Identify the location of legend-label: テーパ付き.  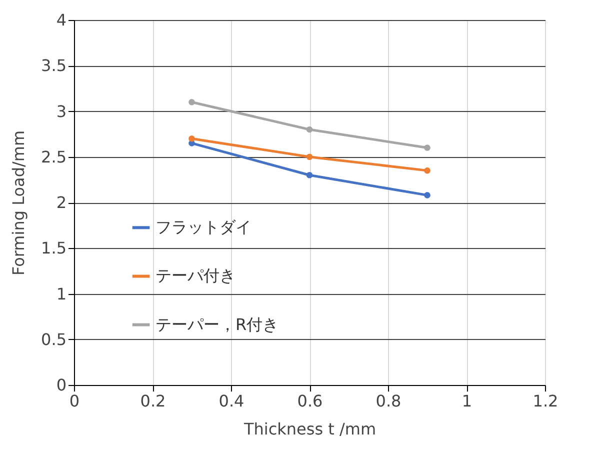
(196, 276).